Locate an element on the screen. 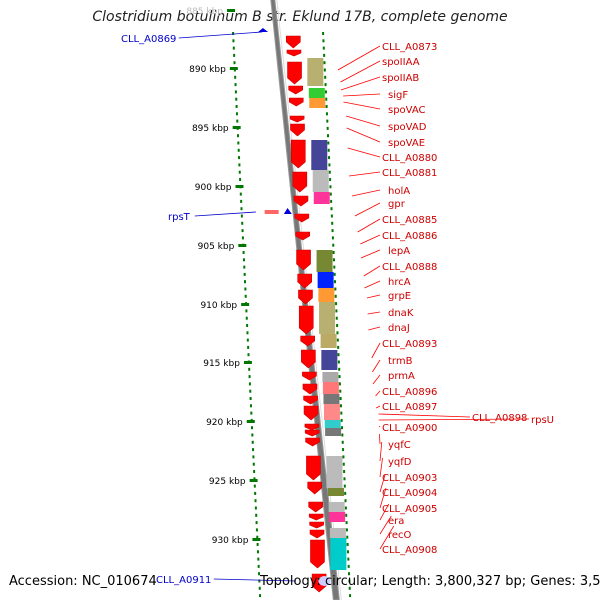 Image resolution: width=600 pixels, height=600 pixels. gene-label-cll_a0908: CLL_A0908 is located at coordinates (409, 550).